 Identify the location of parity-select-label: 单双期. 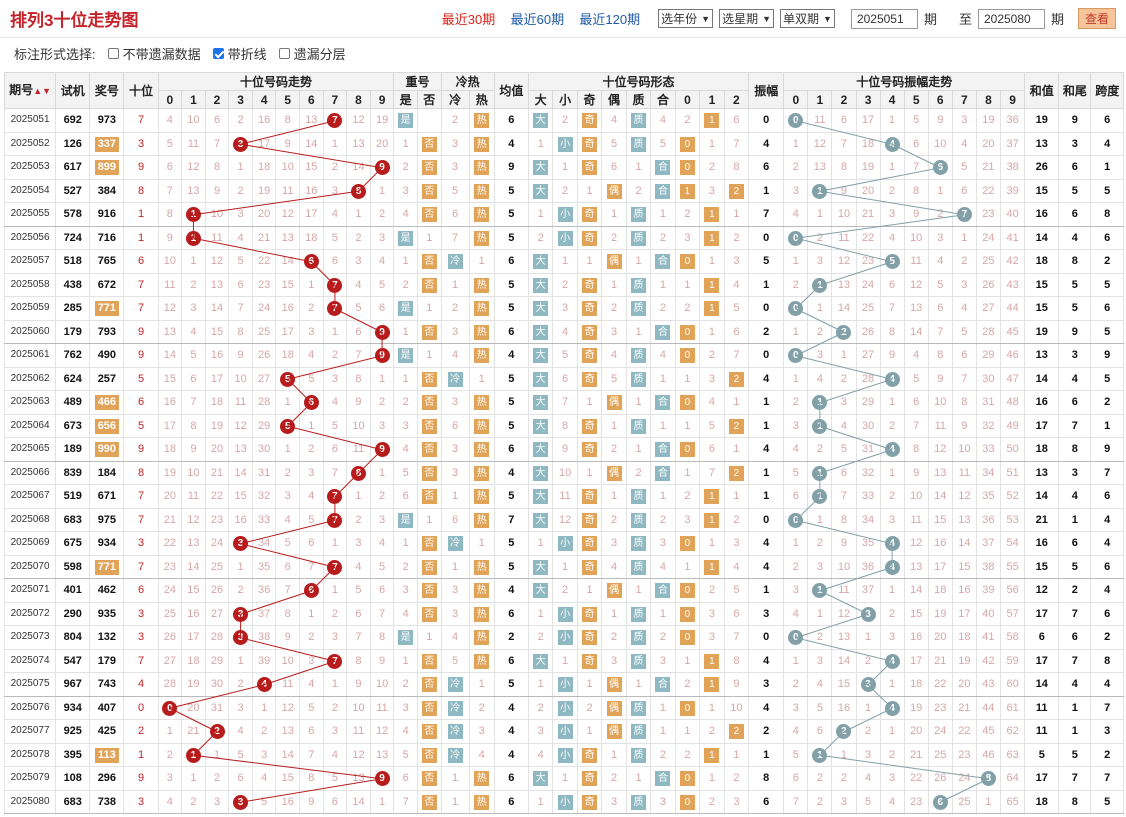
(801, 19).